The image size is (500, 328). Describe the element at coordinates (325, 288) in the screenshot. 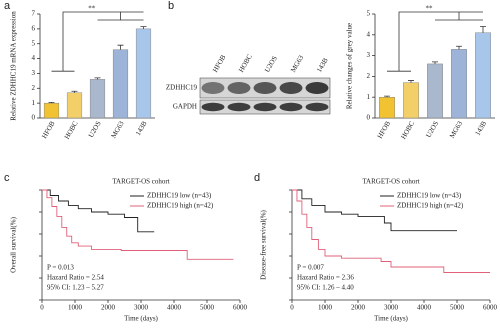

I see `annotation: 95% CI: 1.26 – 4.40` at that location.